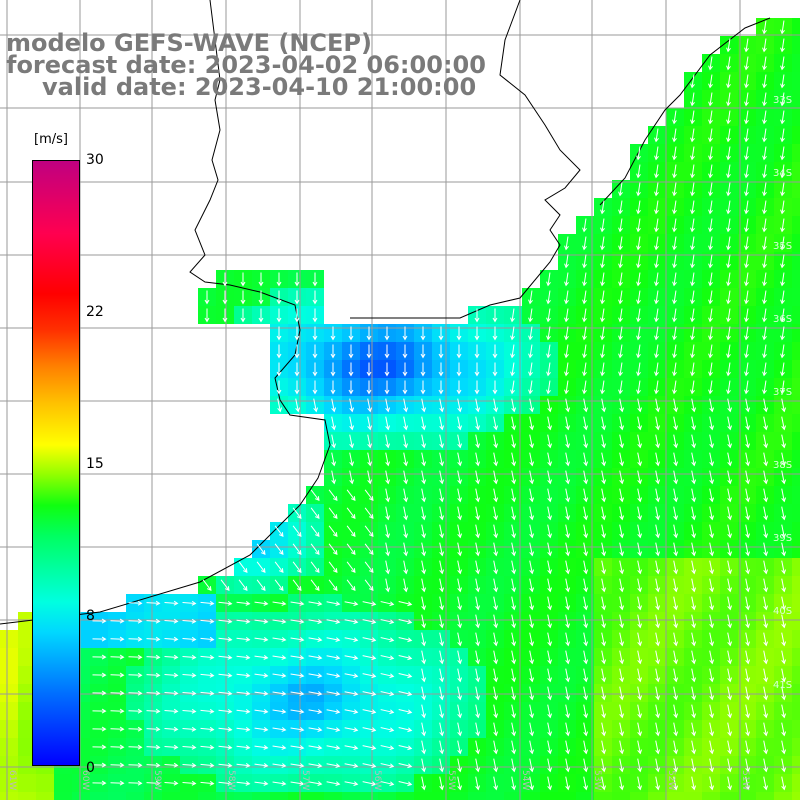 The image size is (800, 800). I want to click on longitude-labels: 61W 60W 59W 58W 57W 56W 55W 54W 53W 52W 51W, so click(378, 780).